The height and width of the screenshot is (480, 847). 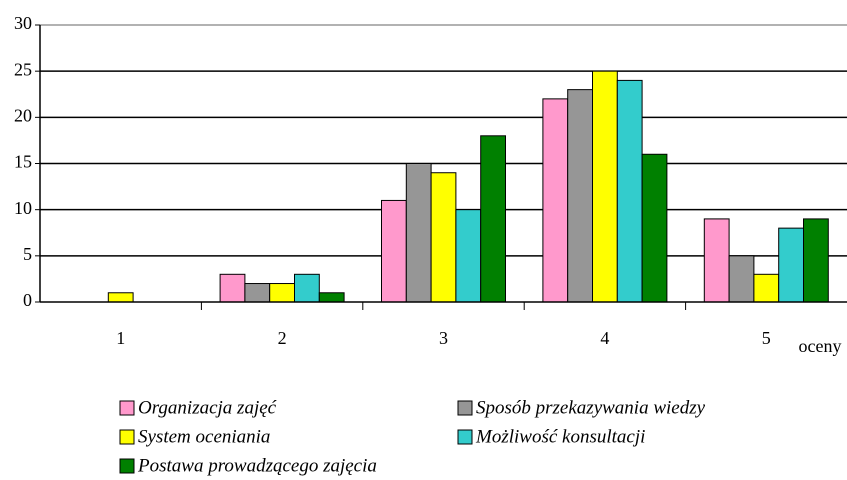 What do you see at coordinates (204, 436) in the screenshot?
I see `legend-label: System oceniania` at bounding box center [204, 436].